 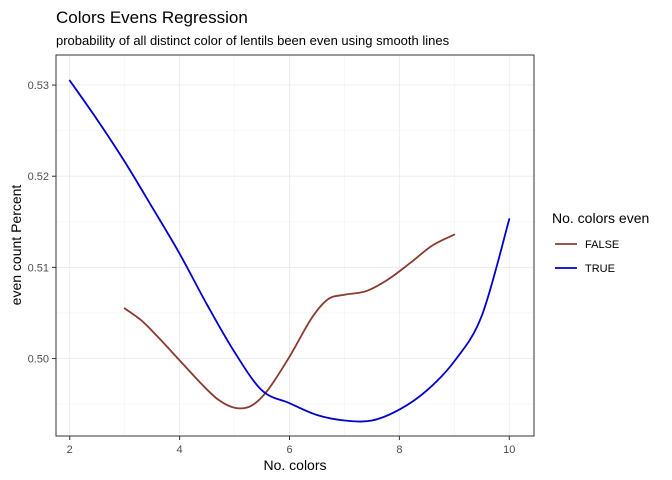 I want to click on y-tick-label: 0.51, so click(x=38, y=268).